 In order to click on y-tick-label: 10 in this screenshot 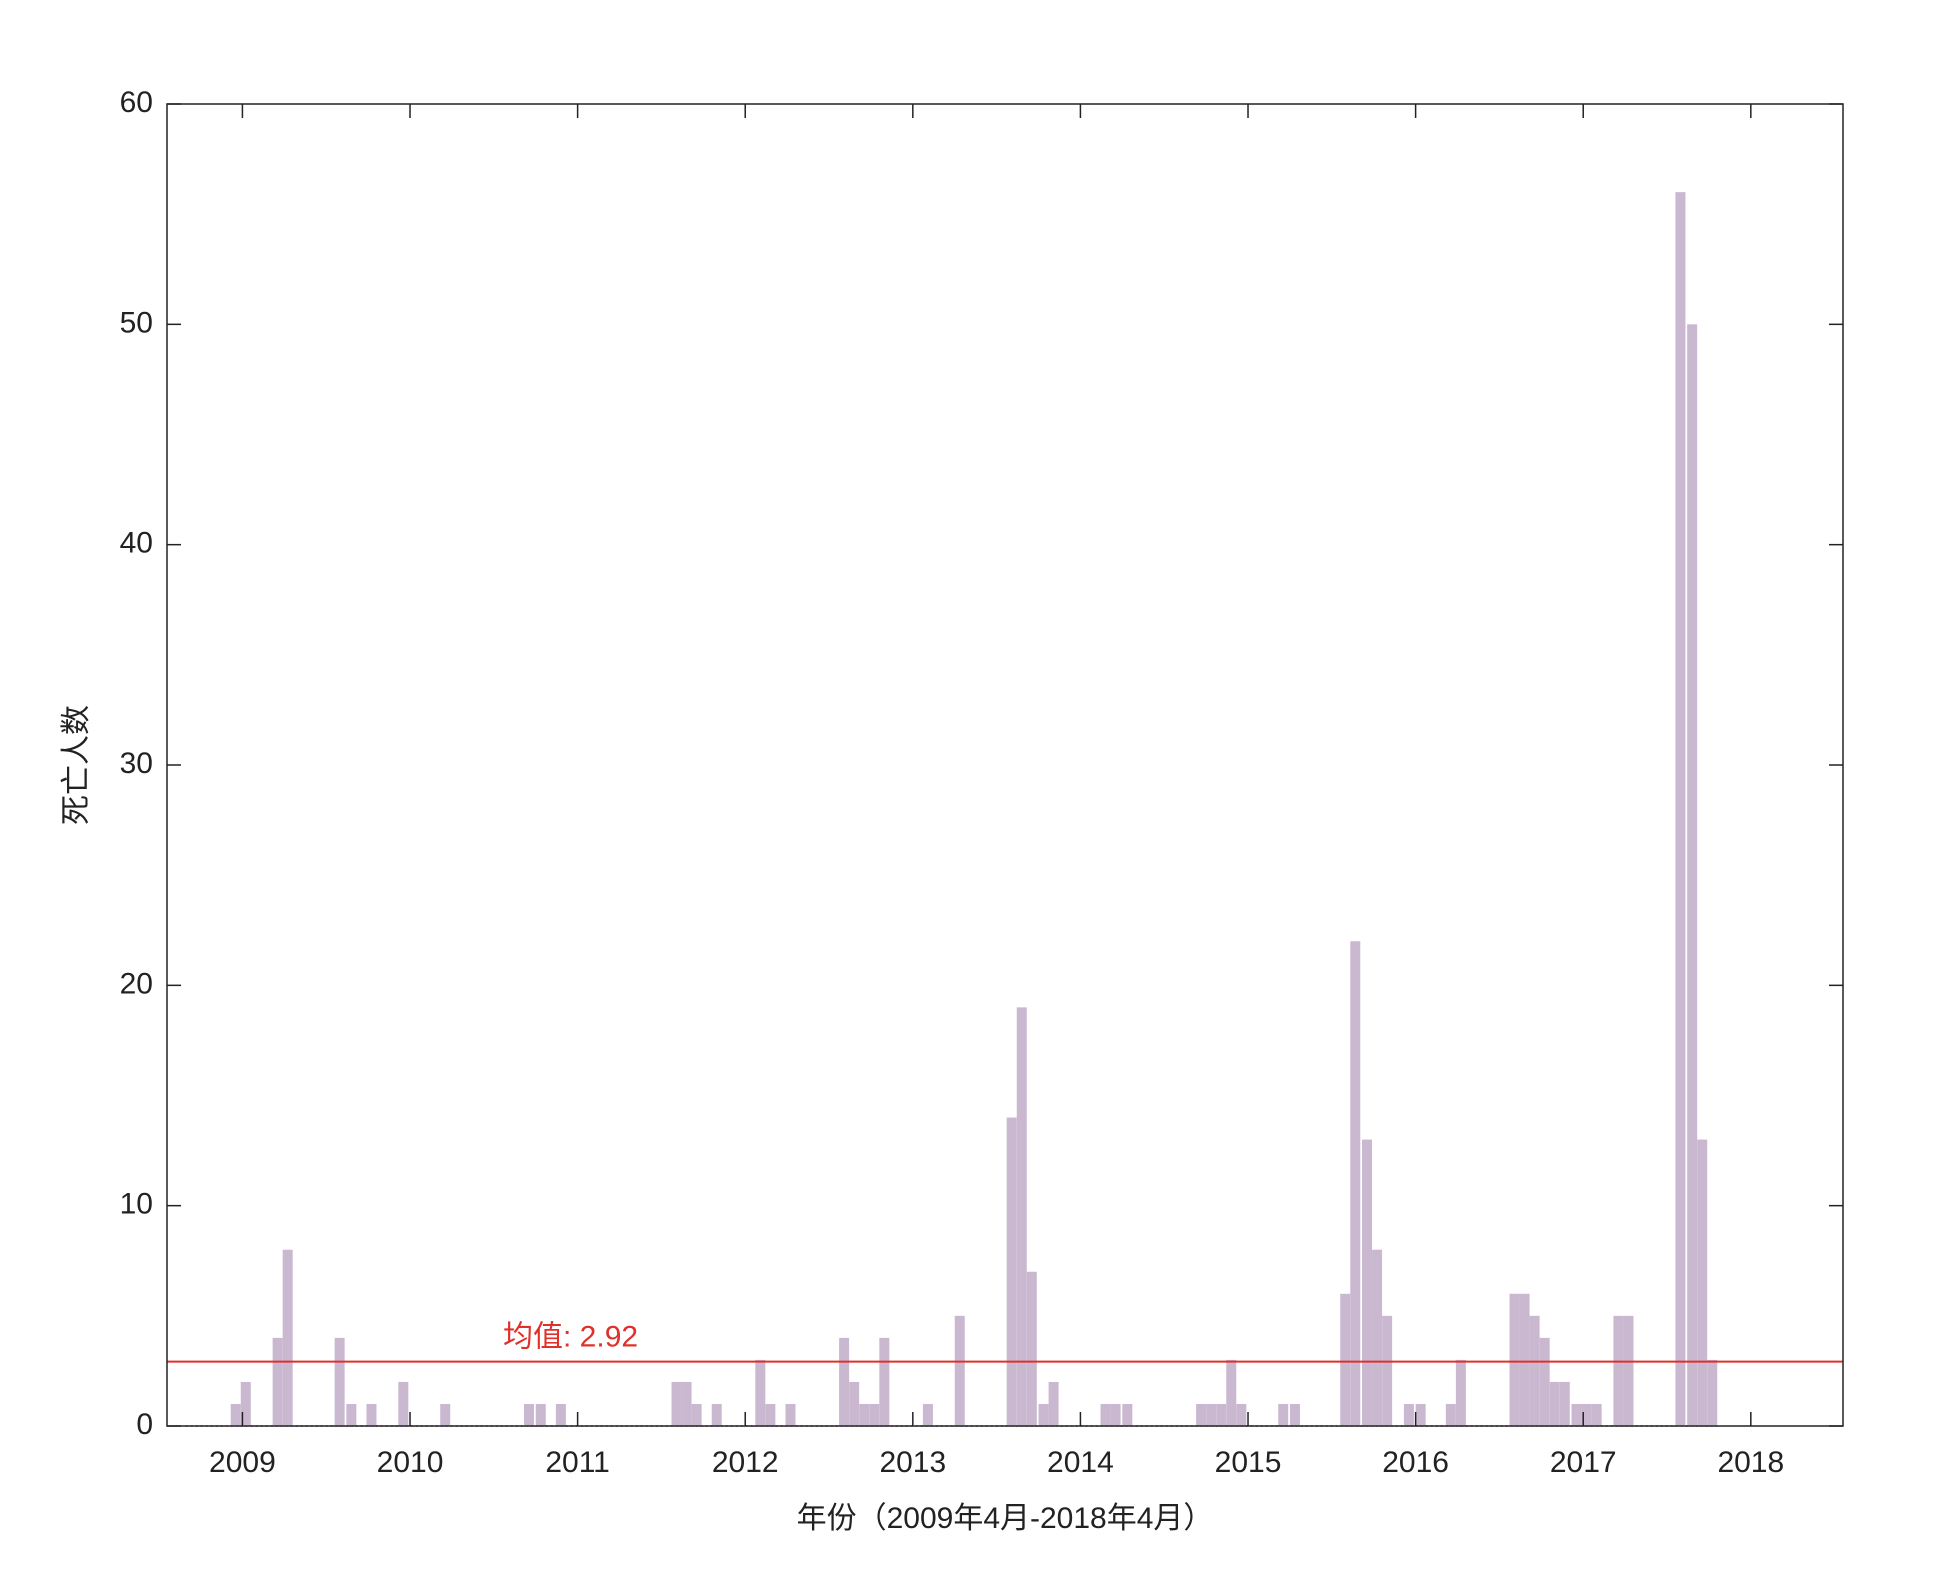, I will do `click(136, 1204)`.